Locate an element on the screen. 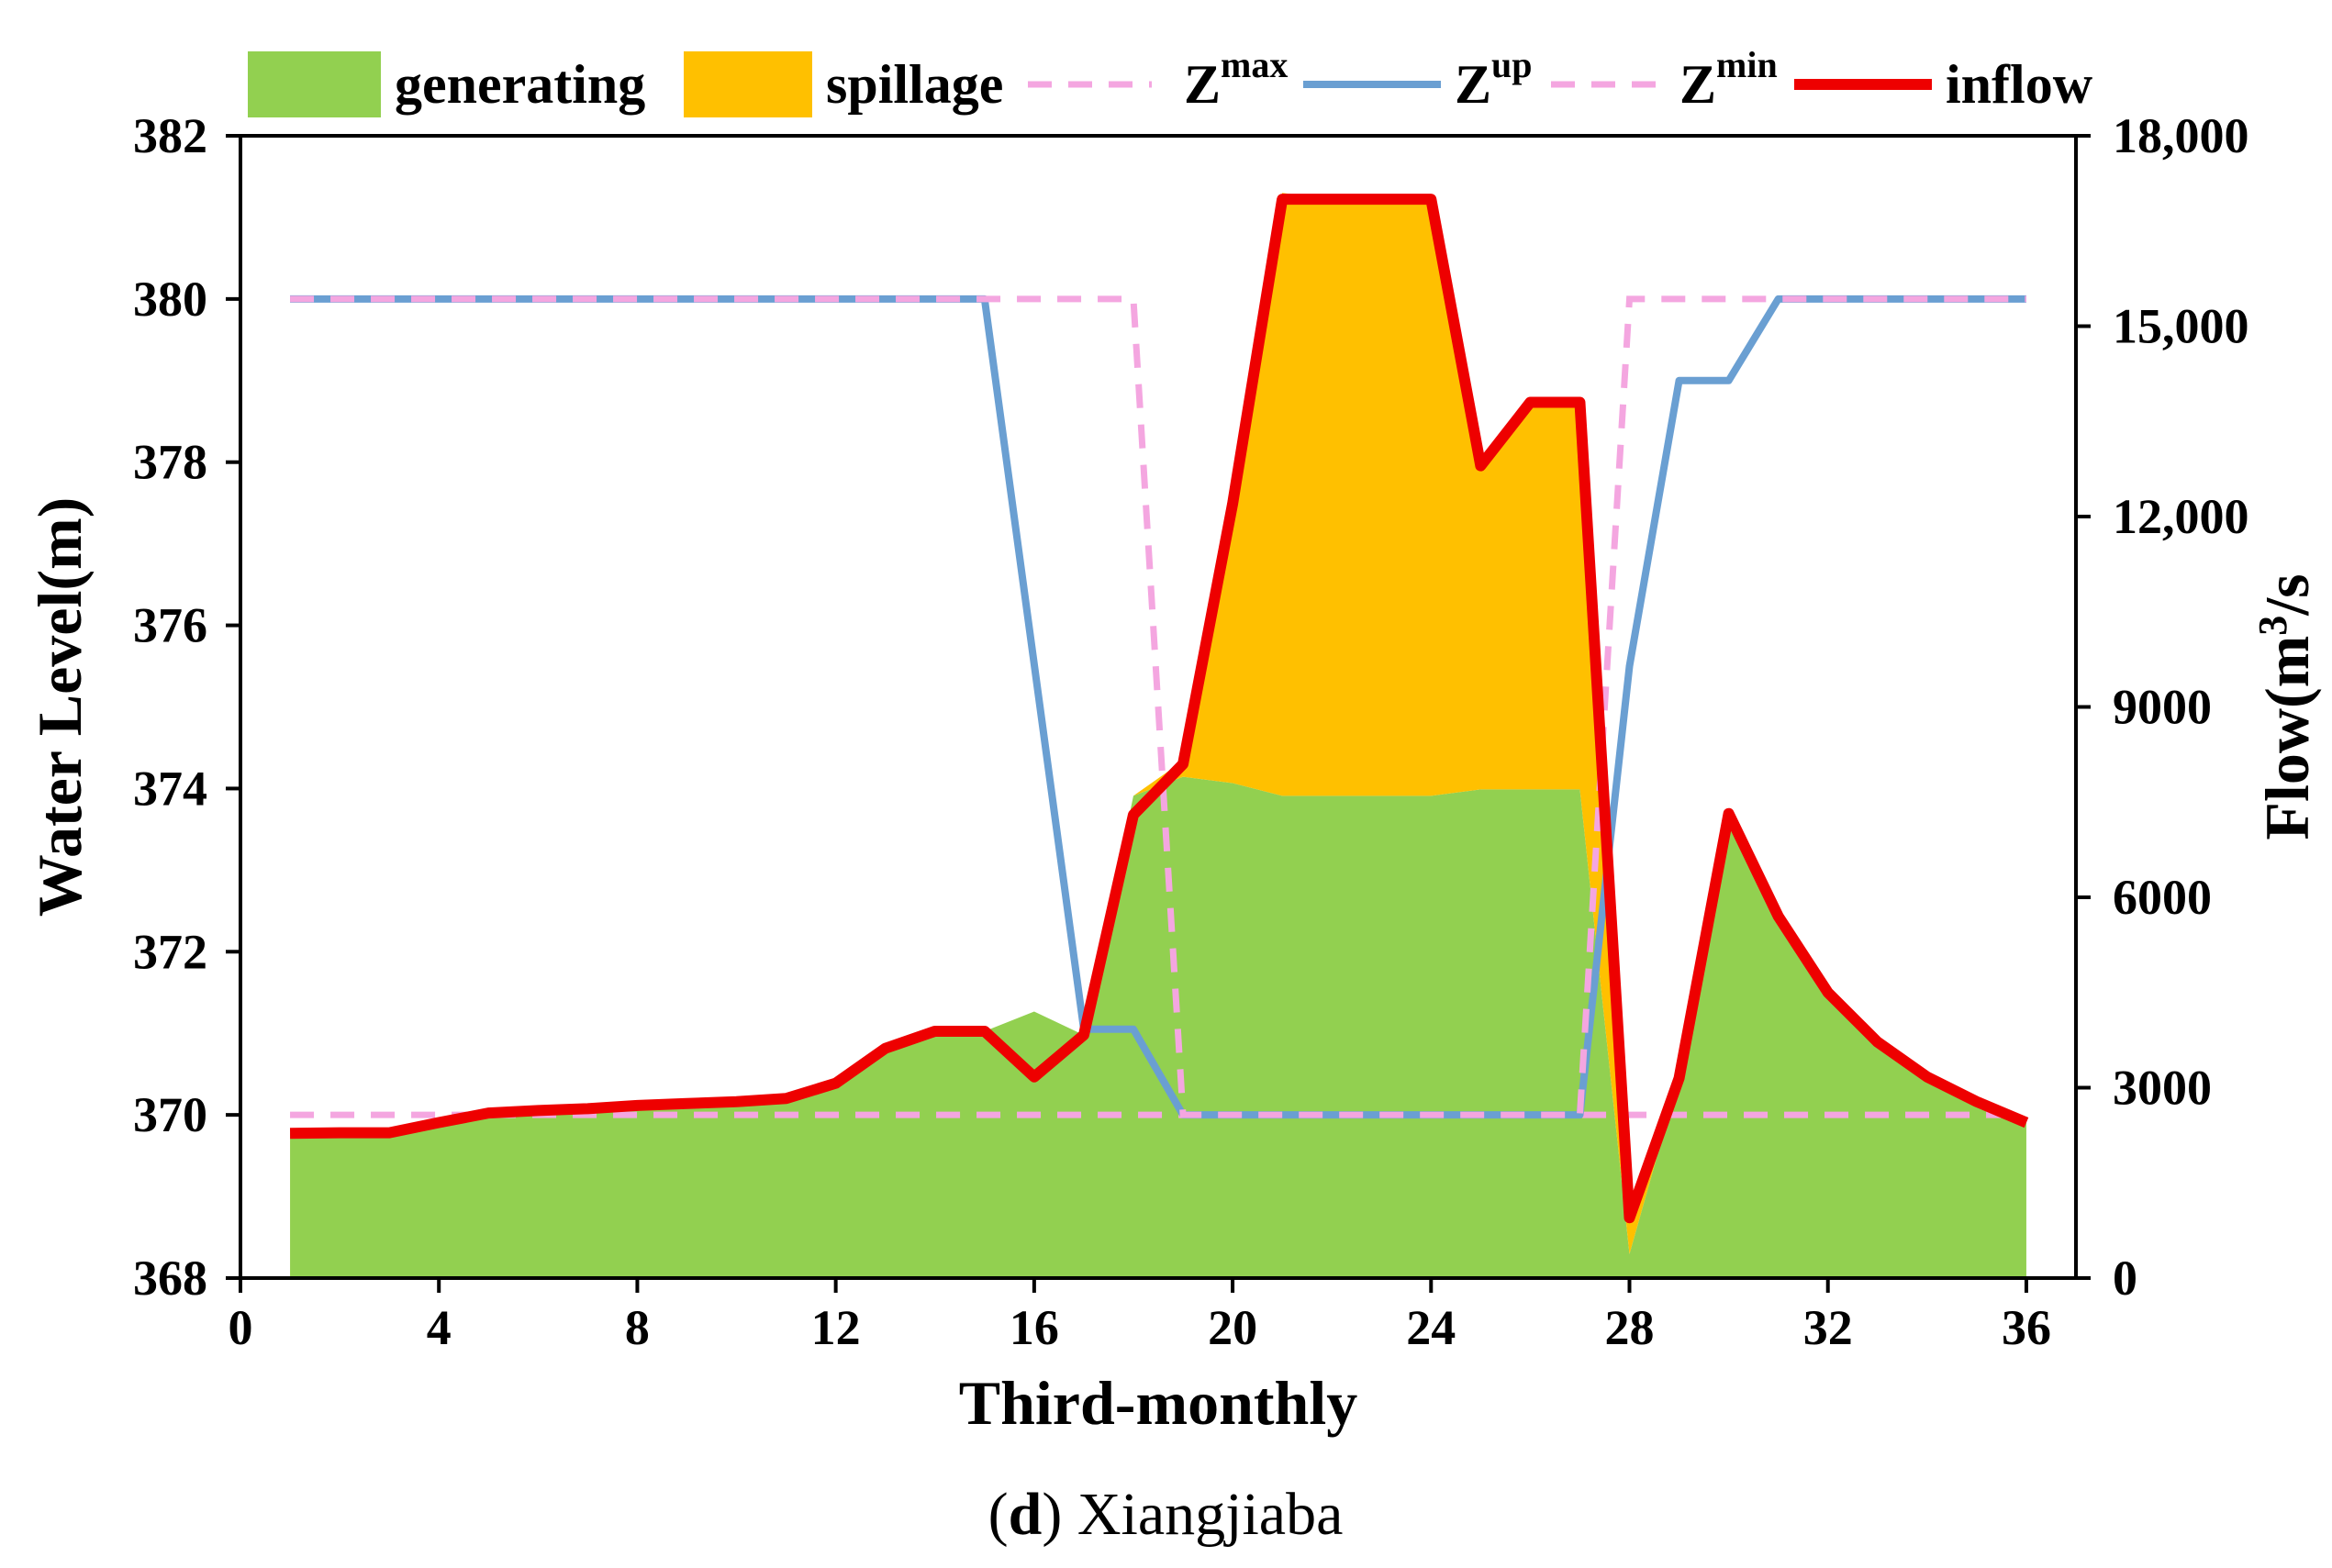 The height and width of the screenshot is (1568, 2332). caption-name: Xiangjiaba is located at coordinates (1210, 1515).